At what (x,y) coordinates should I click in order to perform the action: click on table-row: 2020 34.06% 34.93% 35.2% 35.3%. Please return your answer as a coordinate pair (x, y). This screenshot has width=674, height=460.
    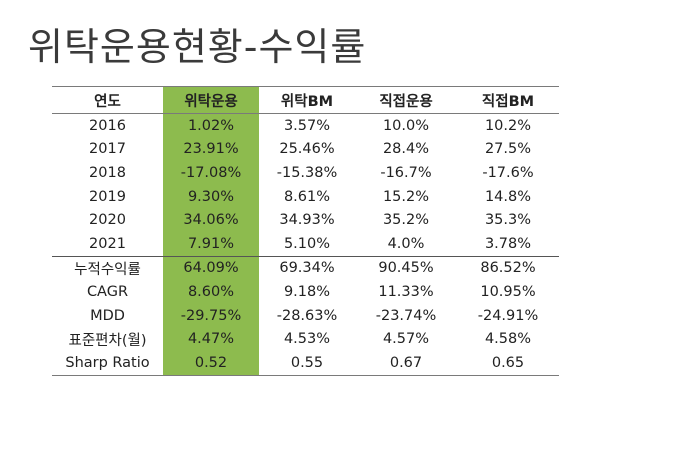
    Looking at the image, I should click on (305, 220).